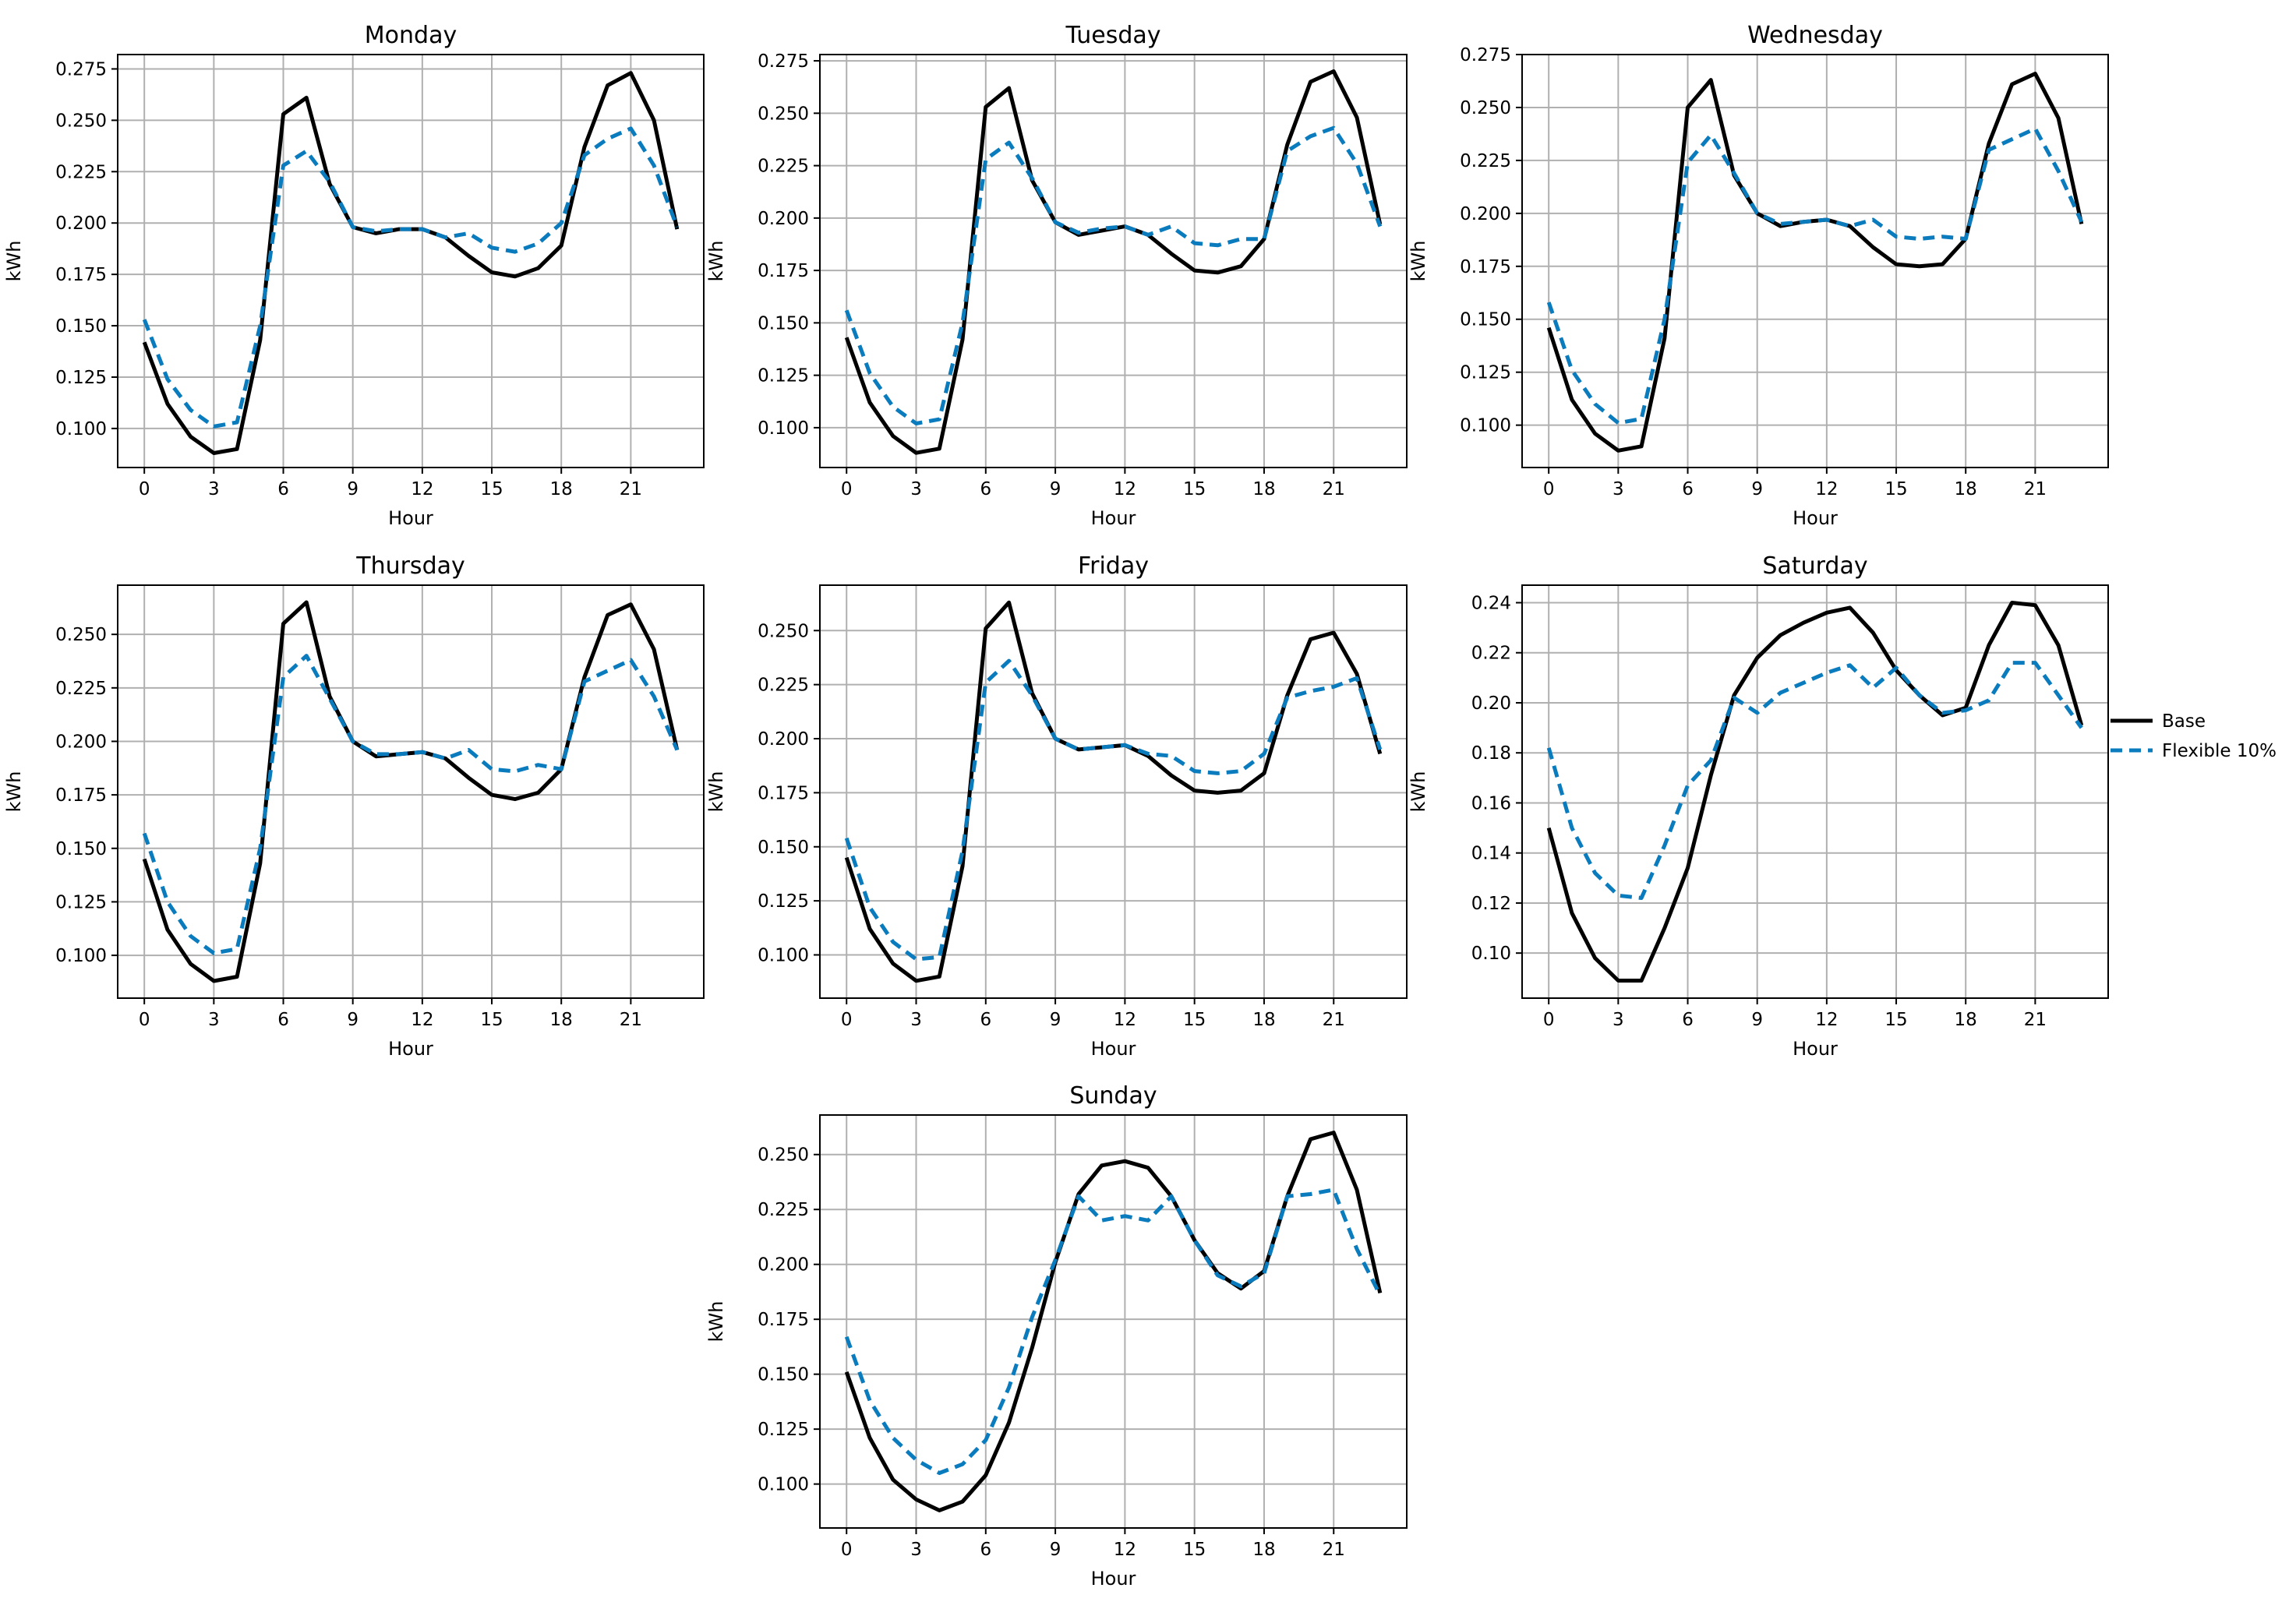 The image size is (2296, 1602). What do you see at coordinates (411, 35) in the screenshot?
I see `panel-title: Monday` at bounding box center [411, 35].